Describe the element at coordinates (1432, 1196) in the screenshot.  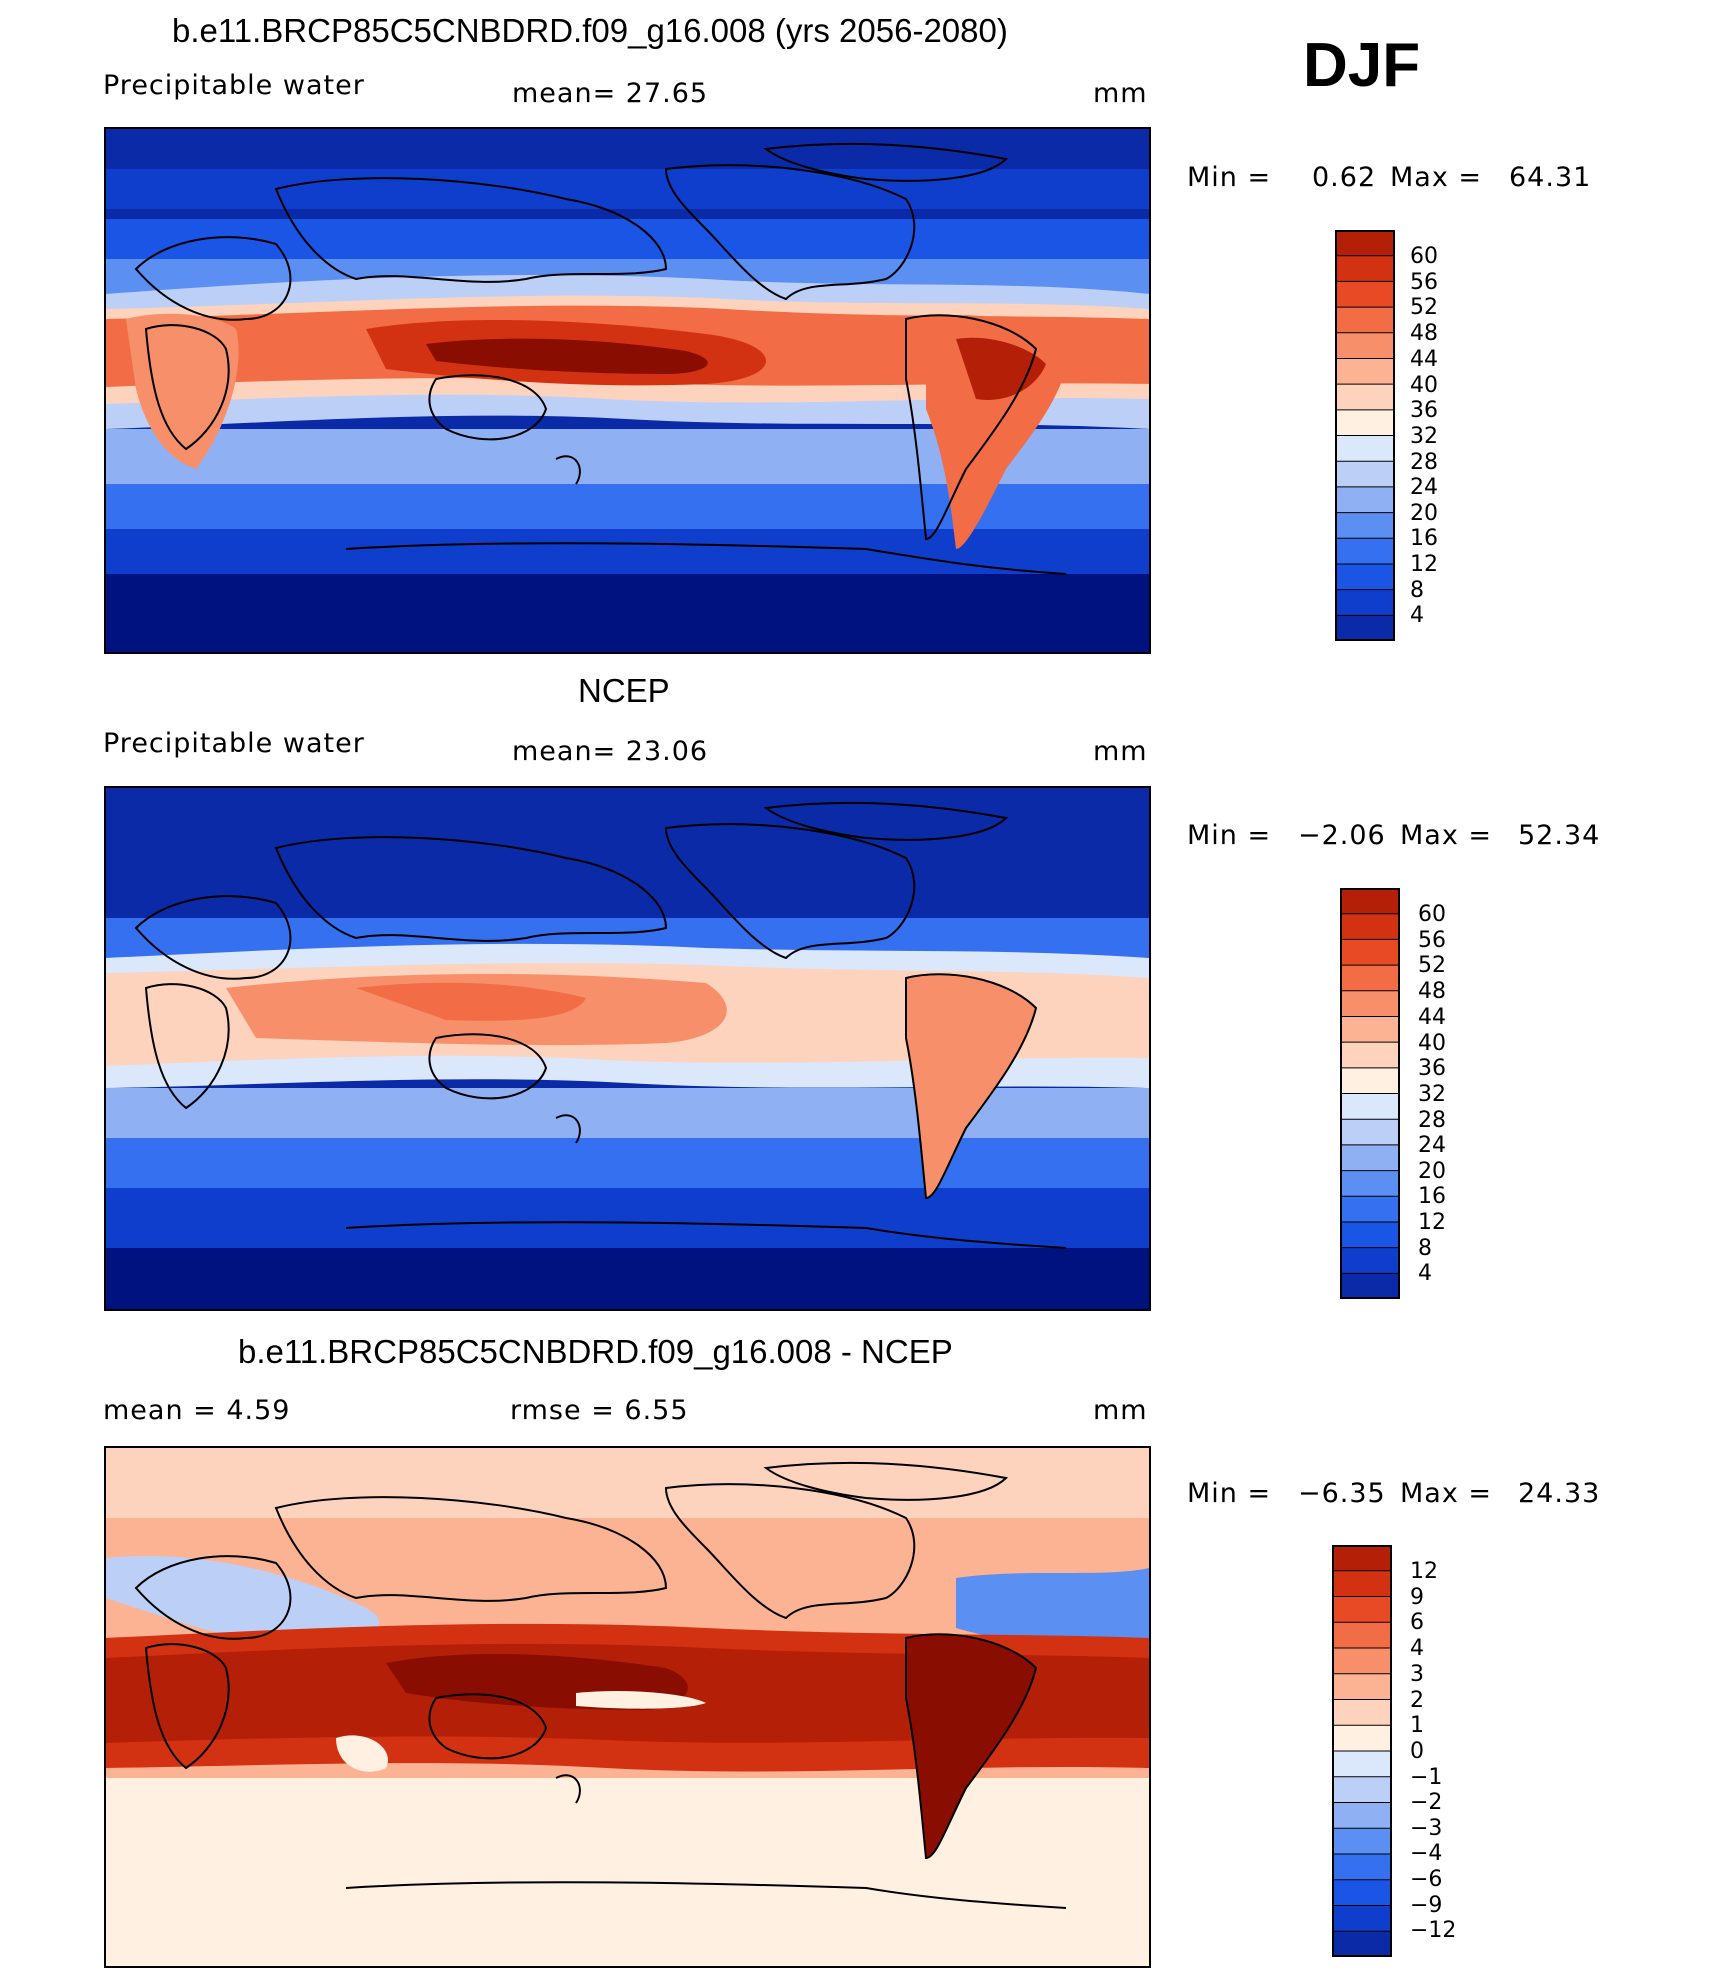
I see `cb2-label: 16` at that location.